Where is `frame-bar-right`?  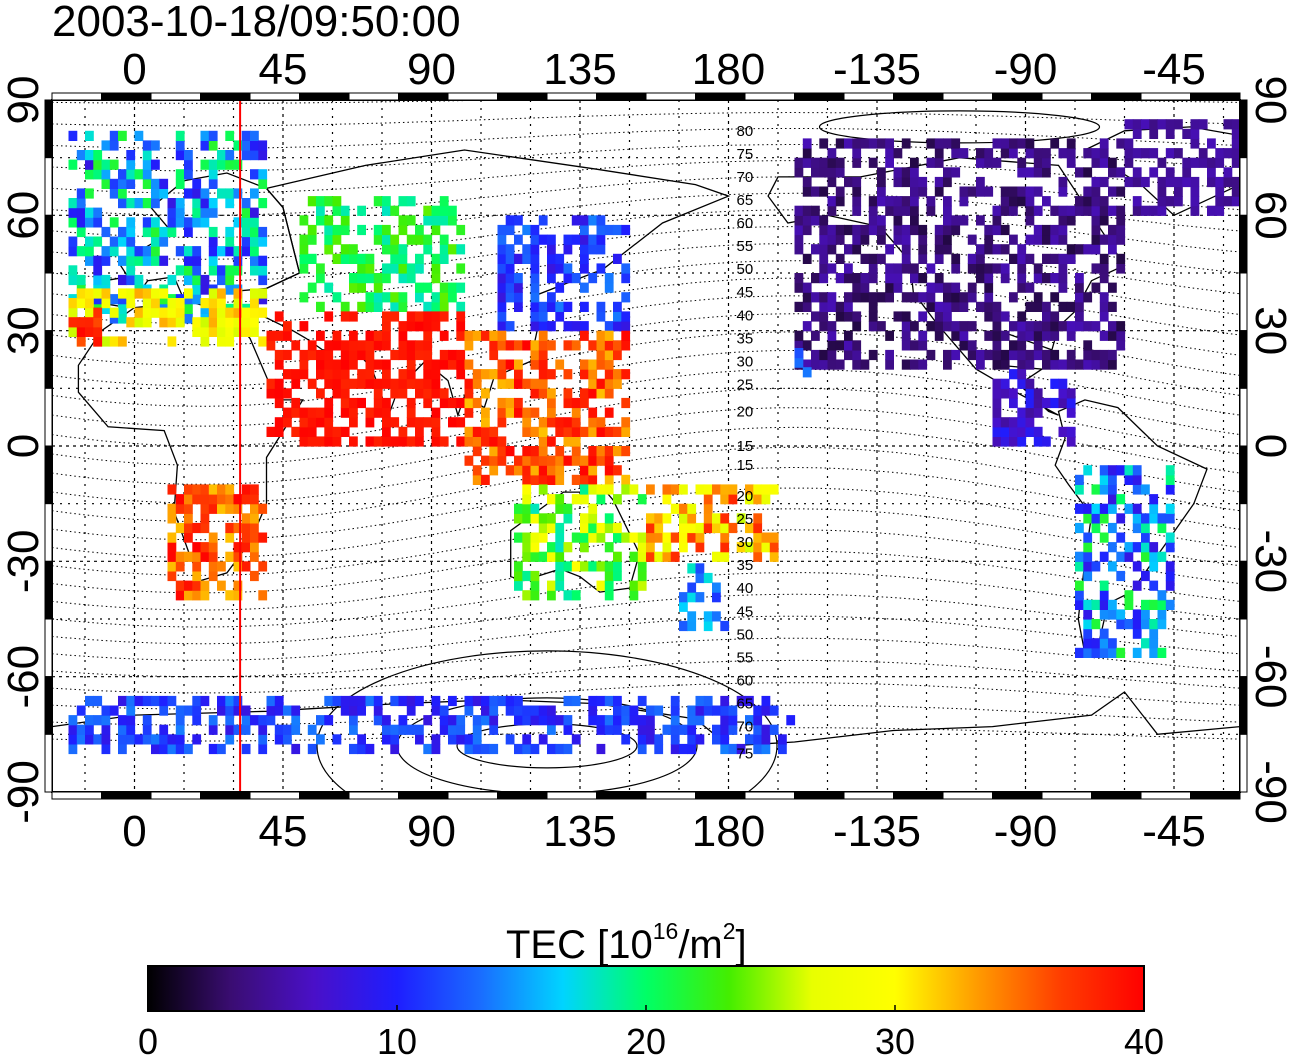
frame-bar-right is located at coordinates (1243, 186).